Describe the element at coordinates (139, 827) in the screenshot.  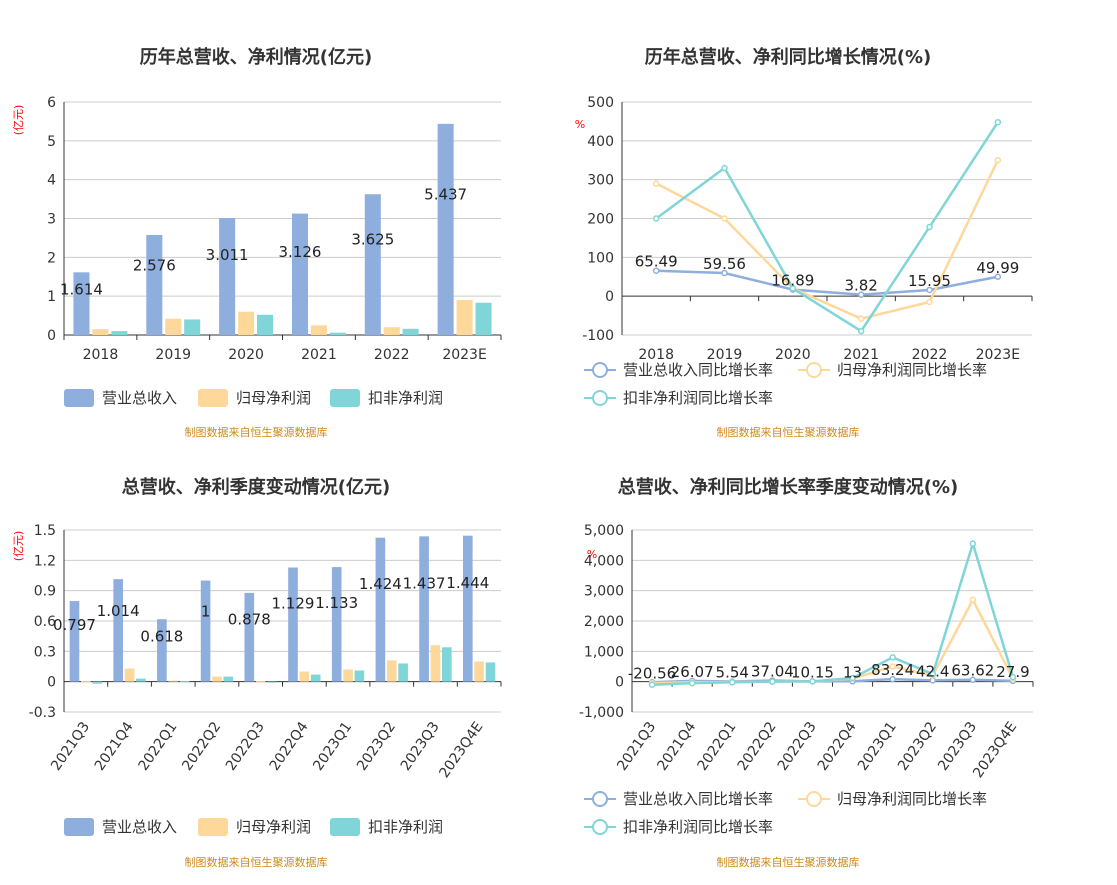
I see `legend-label: 营业总收入` at that location.